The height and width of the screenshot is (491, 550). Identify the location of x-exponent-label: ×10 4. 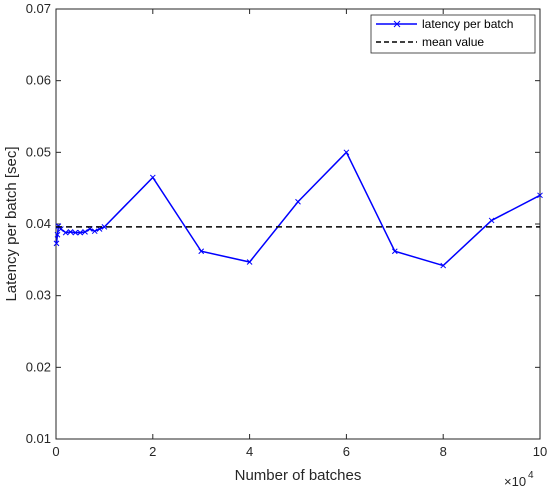
(519, 479).